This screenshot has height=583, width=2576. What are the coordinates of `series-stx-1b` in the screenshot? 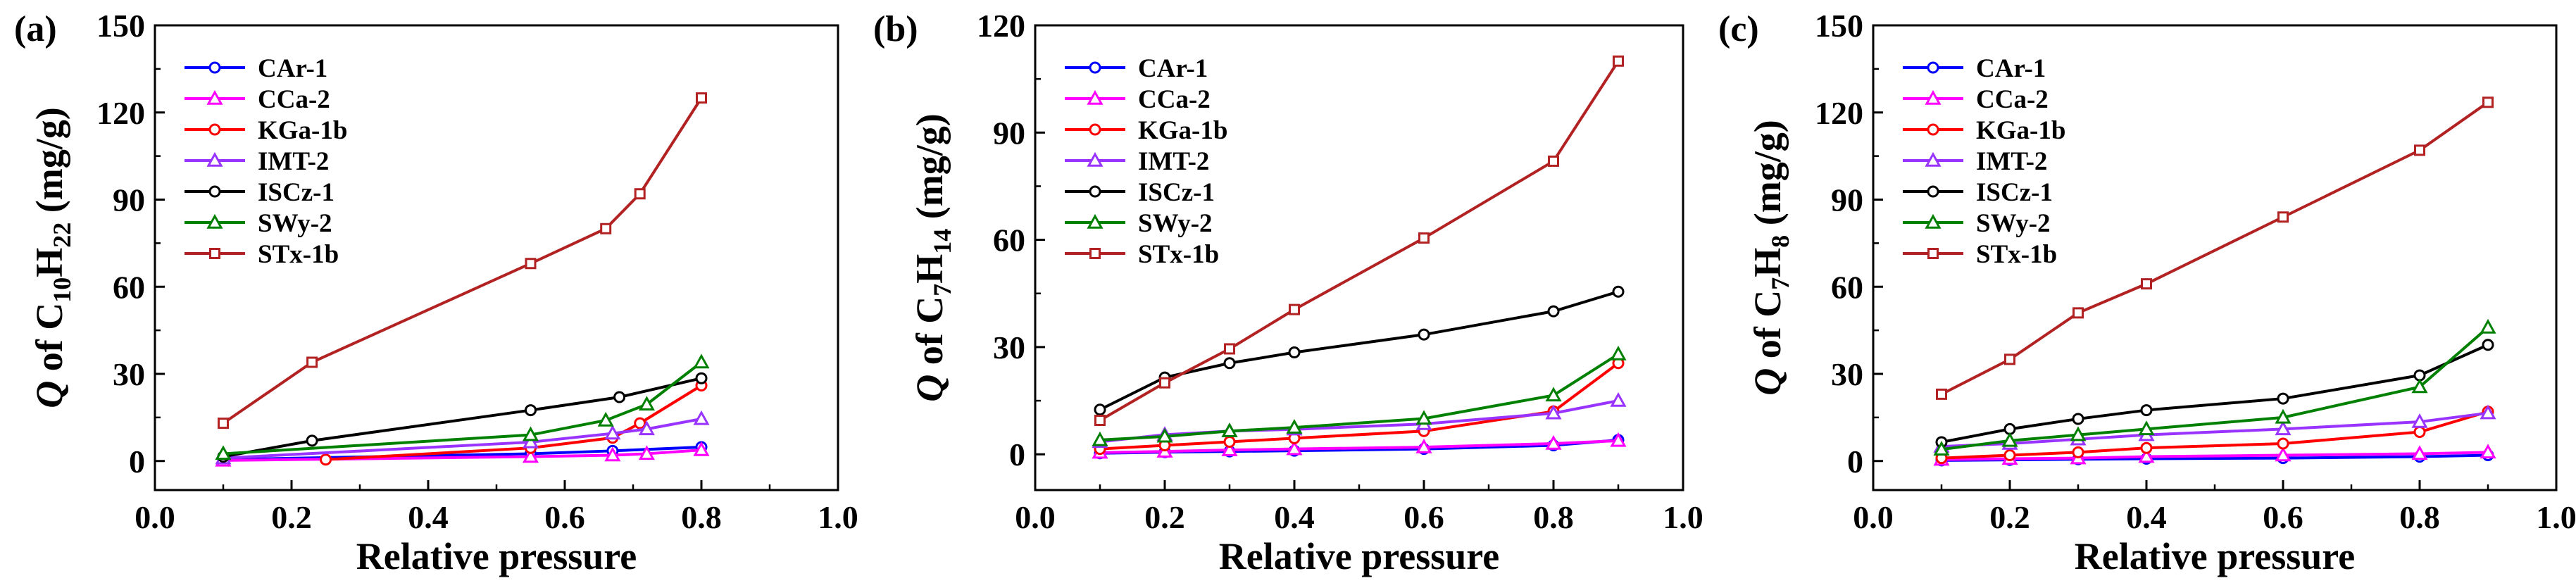 It's located at (1359, 241).